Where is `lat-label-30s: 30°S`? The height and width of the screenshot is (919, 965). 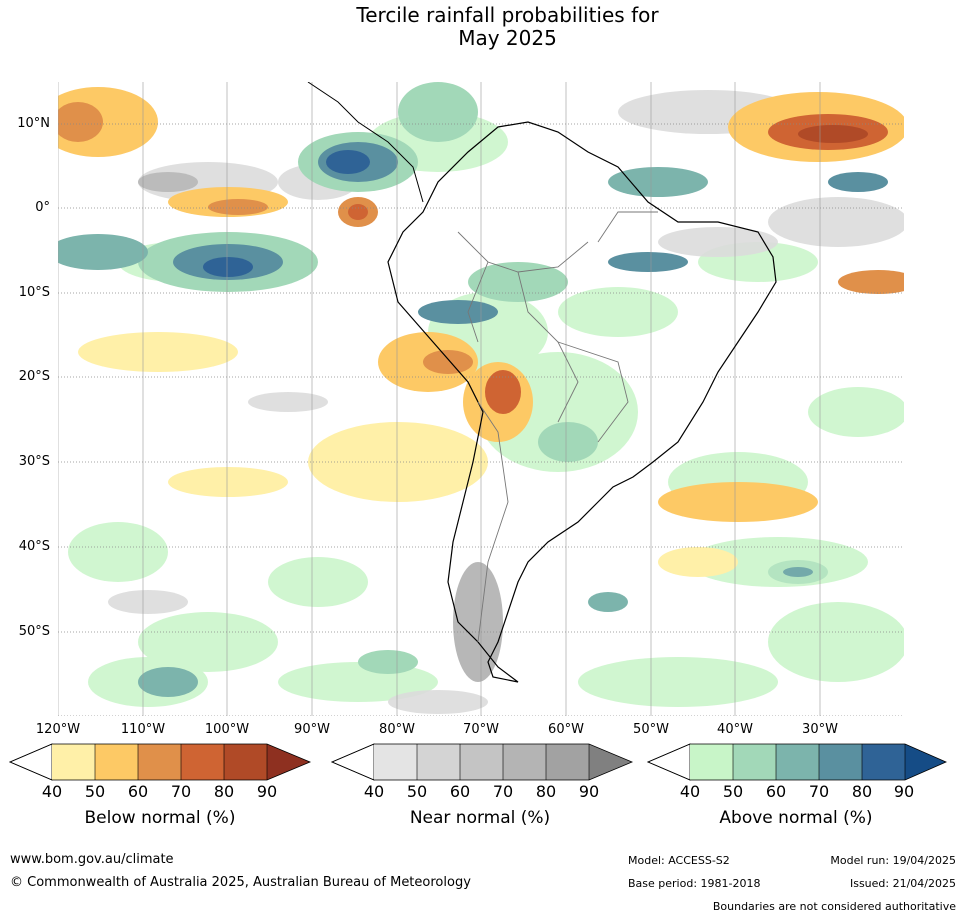 lat-label-30s: 30°S is located at coordinates (34, 461).